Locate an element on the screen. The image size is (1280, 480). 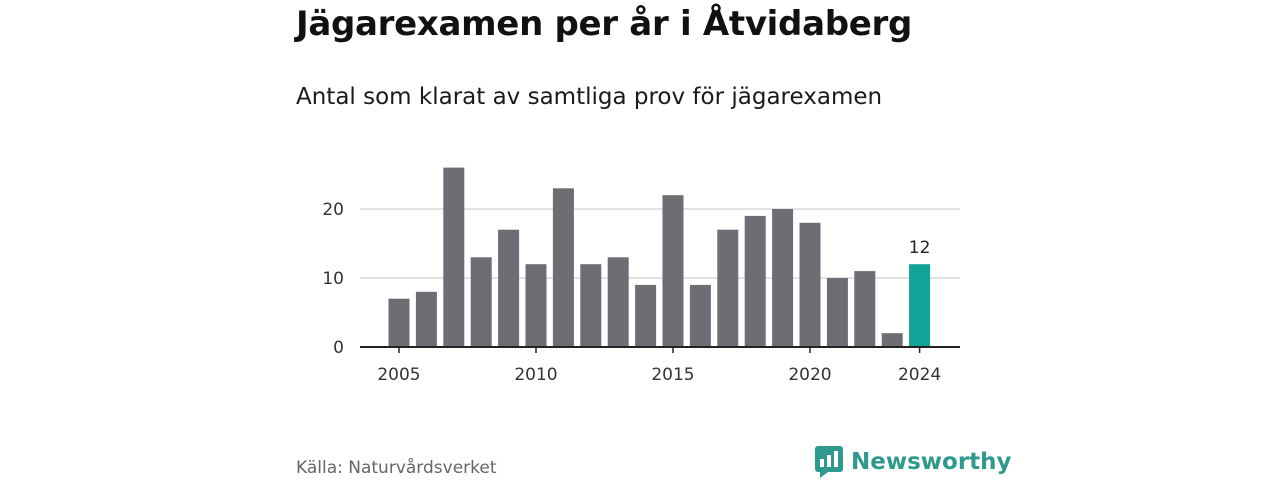
y-tick-label-20: 20 is located at coordinates (333, 210).